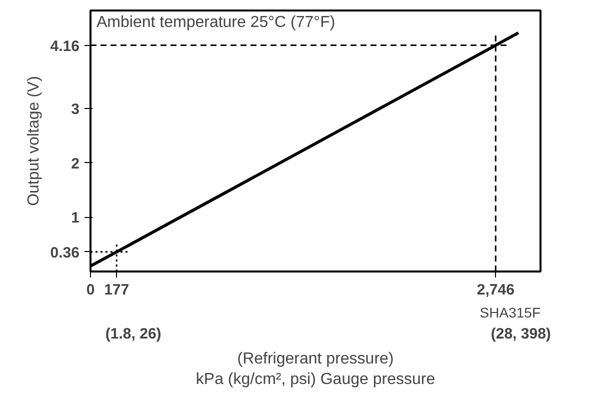  I want to click on y-tick-label: 0.36, so click(65, 253).